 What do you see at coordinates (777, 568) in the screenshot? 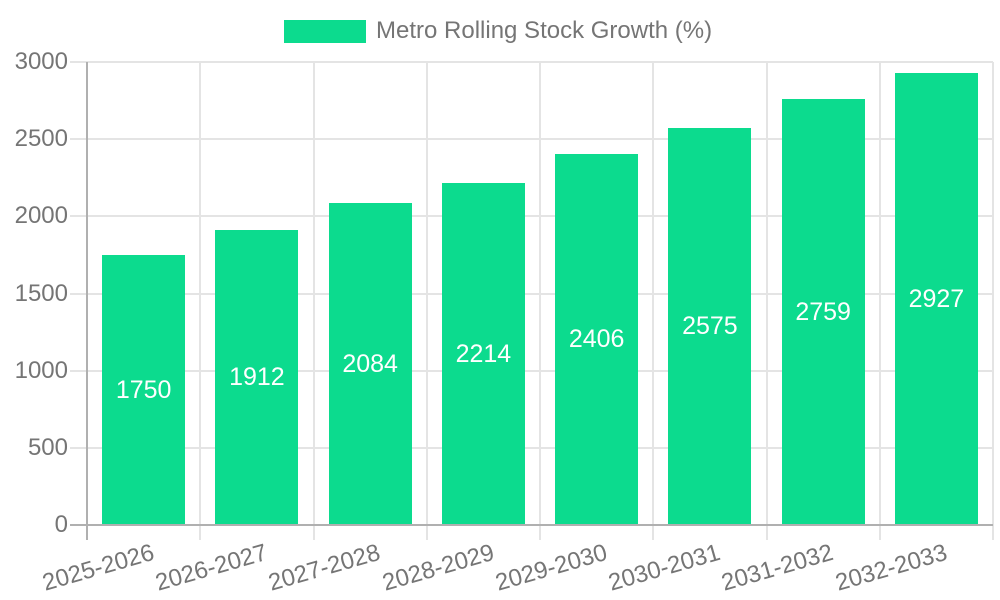
I see `x-axis-label: 2031-2032` at bounding box center [777, 568].